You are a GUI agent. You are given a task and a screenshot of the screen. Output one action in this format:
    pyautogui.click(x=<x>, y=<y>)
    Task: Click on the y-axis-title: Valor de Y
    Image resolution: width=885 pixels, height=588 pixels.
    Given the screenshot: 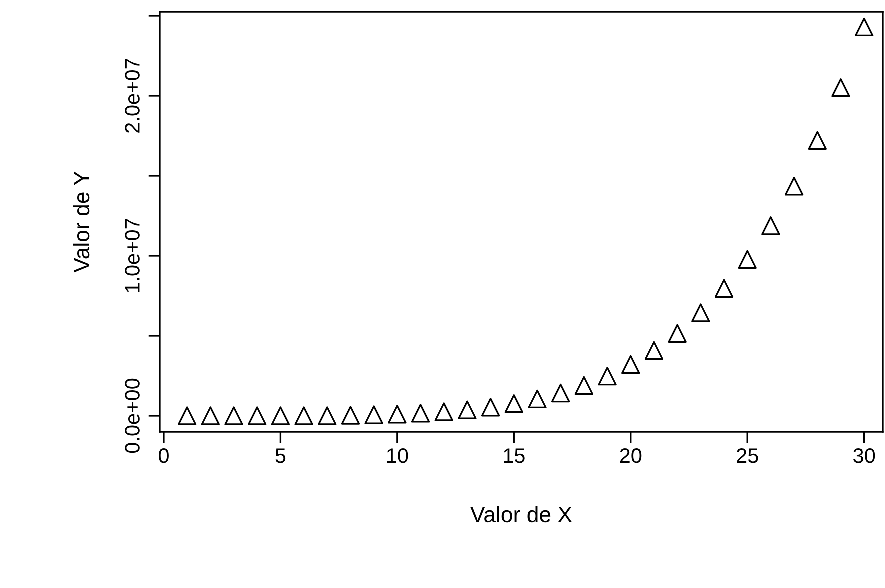 What is the action you would take?
    pyautogui.click(x=81, y=222)
    